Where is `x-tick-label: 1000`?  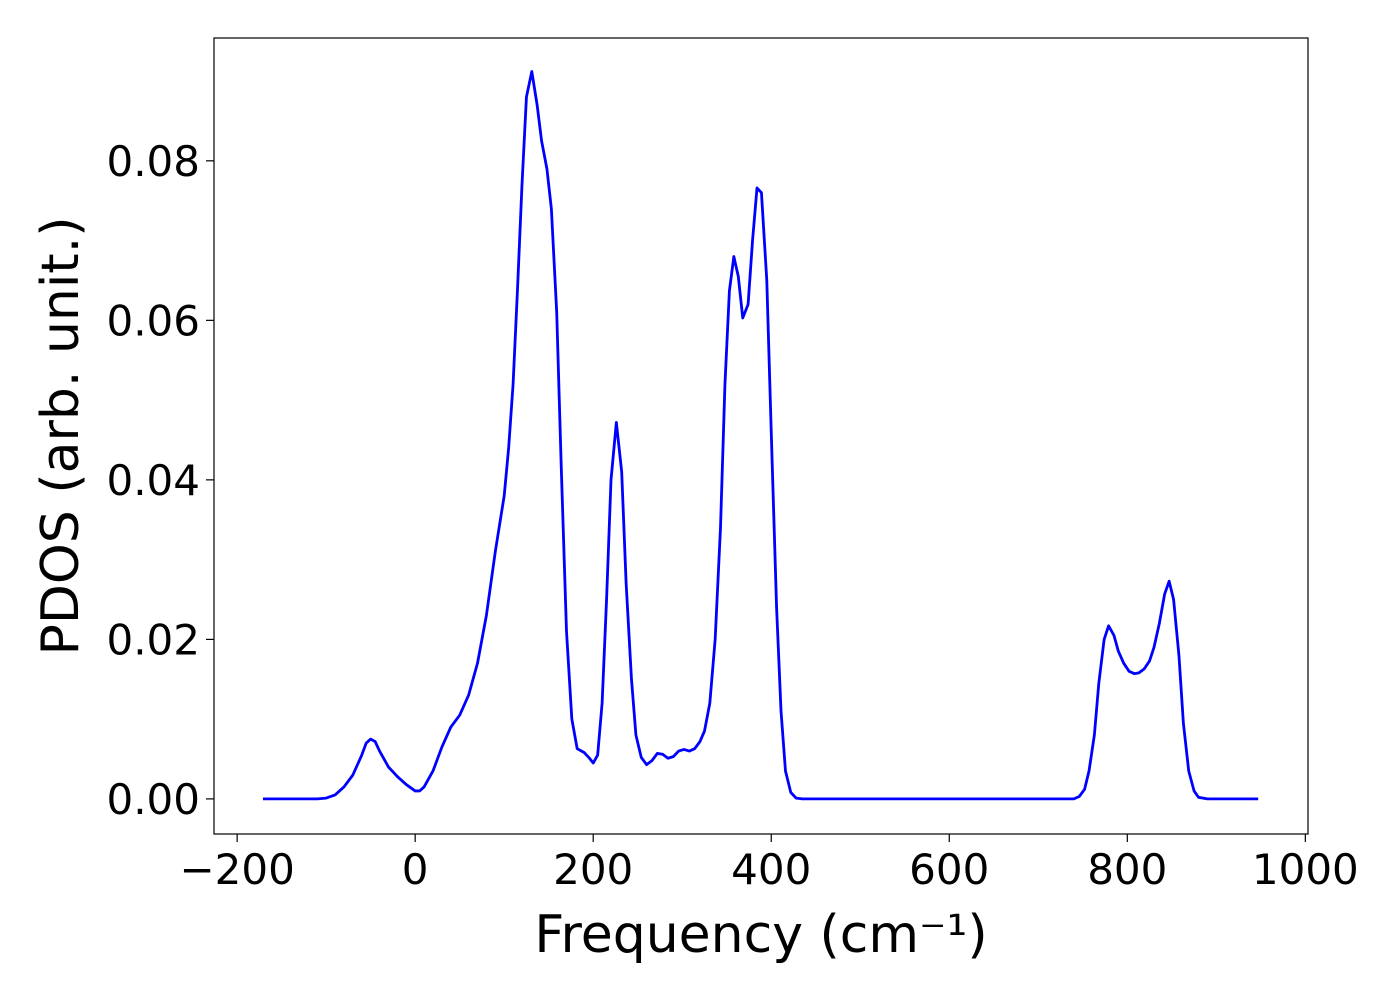 x-tick-label: 1000 is located at coordinates (1305, 869).